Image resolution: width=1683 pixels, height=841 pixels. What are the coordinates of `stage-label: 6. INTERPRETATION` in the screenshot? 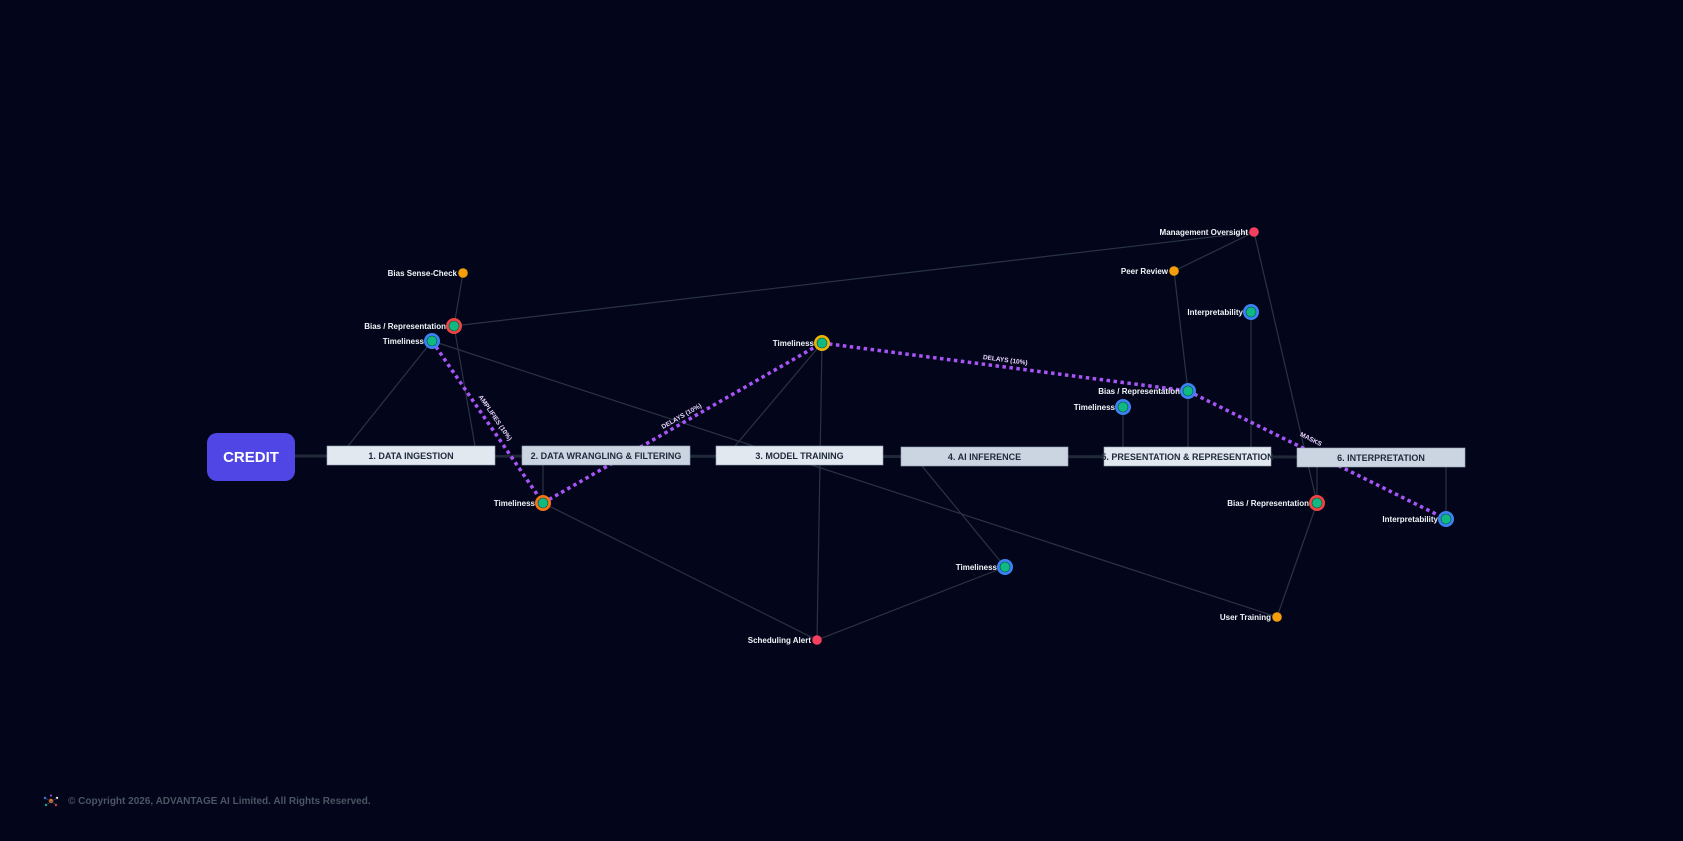 It's located at (1381, 458).